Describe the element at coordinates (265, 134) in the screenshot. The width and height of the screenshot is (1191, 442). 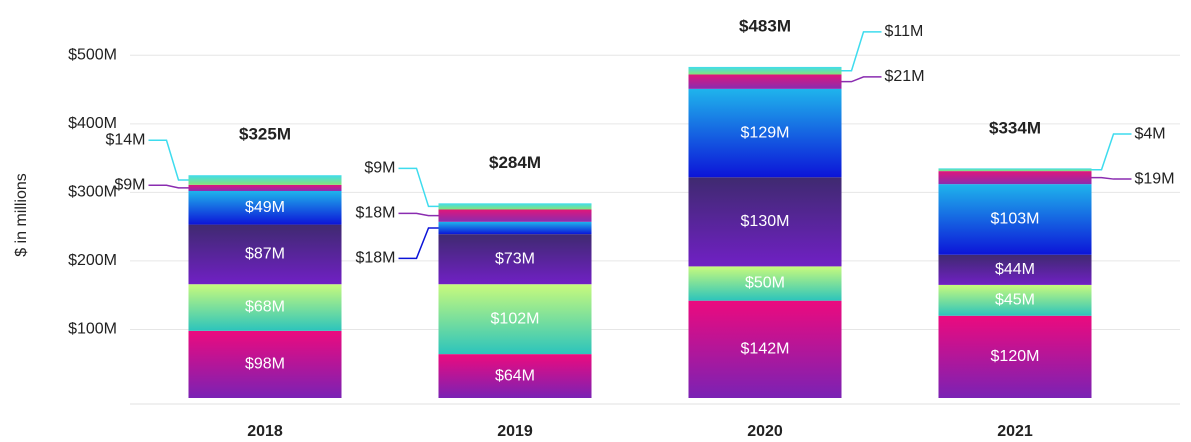
I see `total-label: $325M` at that location.